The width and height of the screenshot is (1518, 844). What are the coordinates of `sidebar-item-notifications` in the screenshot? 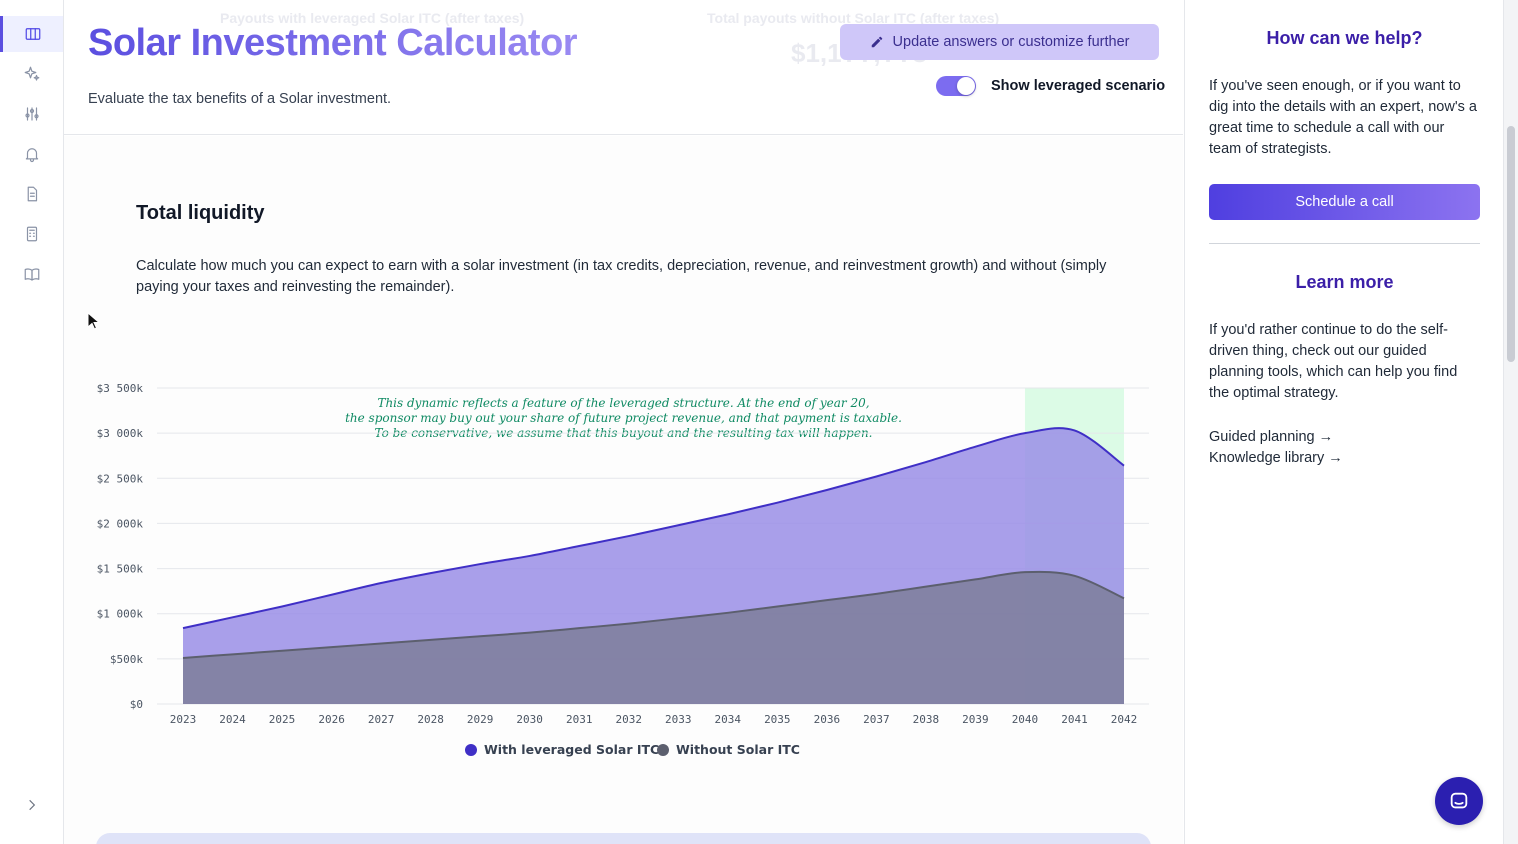 It's located at (31, 154).